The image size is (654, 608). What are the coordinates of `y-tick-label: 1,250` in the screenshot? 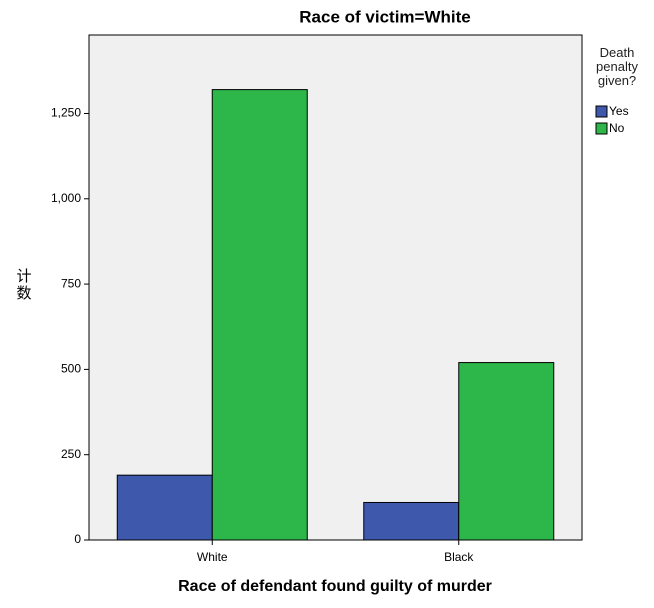 It's located at (66, 113).